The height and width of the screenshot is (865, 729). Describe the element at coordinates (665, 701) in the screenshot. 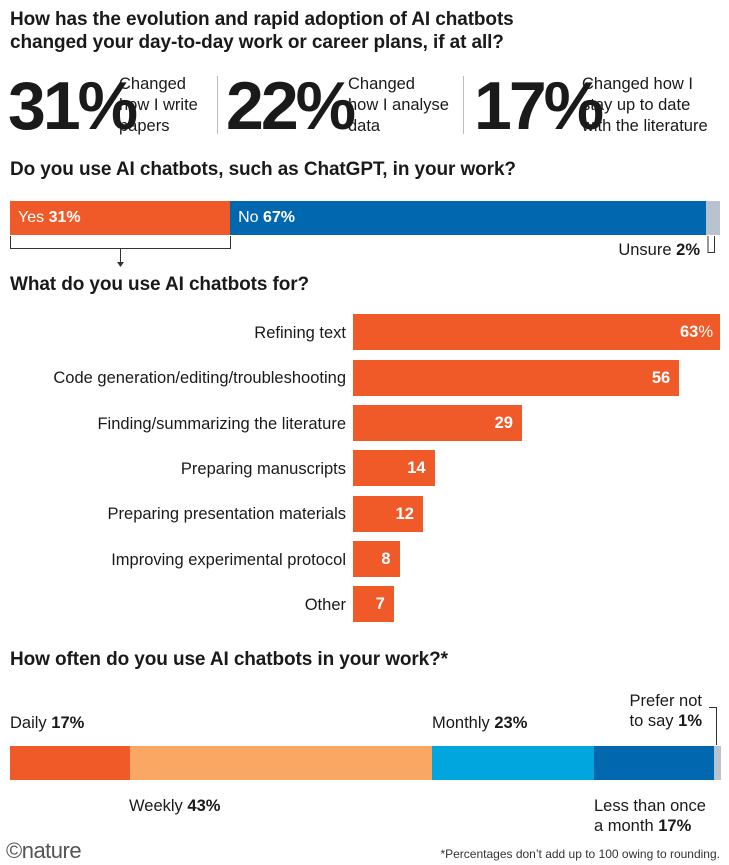

I see `label-prefer-line-1: Prefer not` at that location.